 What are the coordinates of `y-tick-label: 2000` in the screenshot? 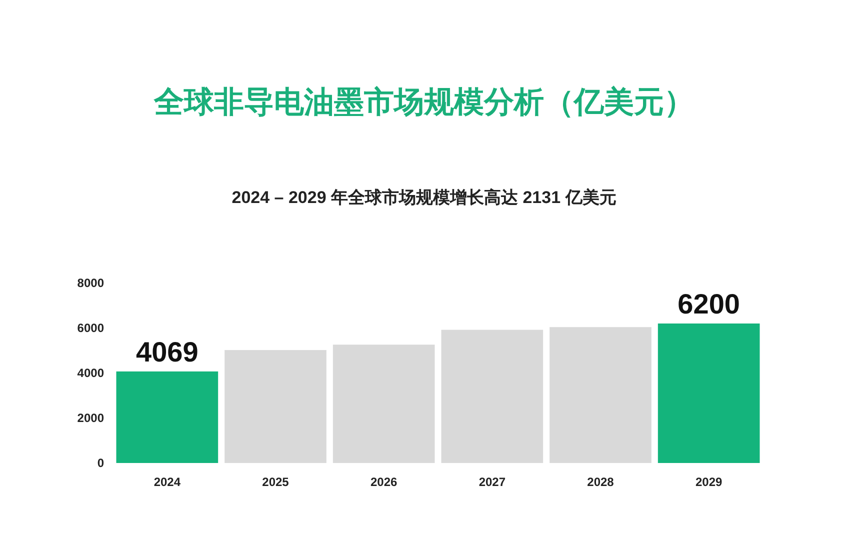 It's located at (90, 418).